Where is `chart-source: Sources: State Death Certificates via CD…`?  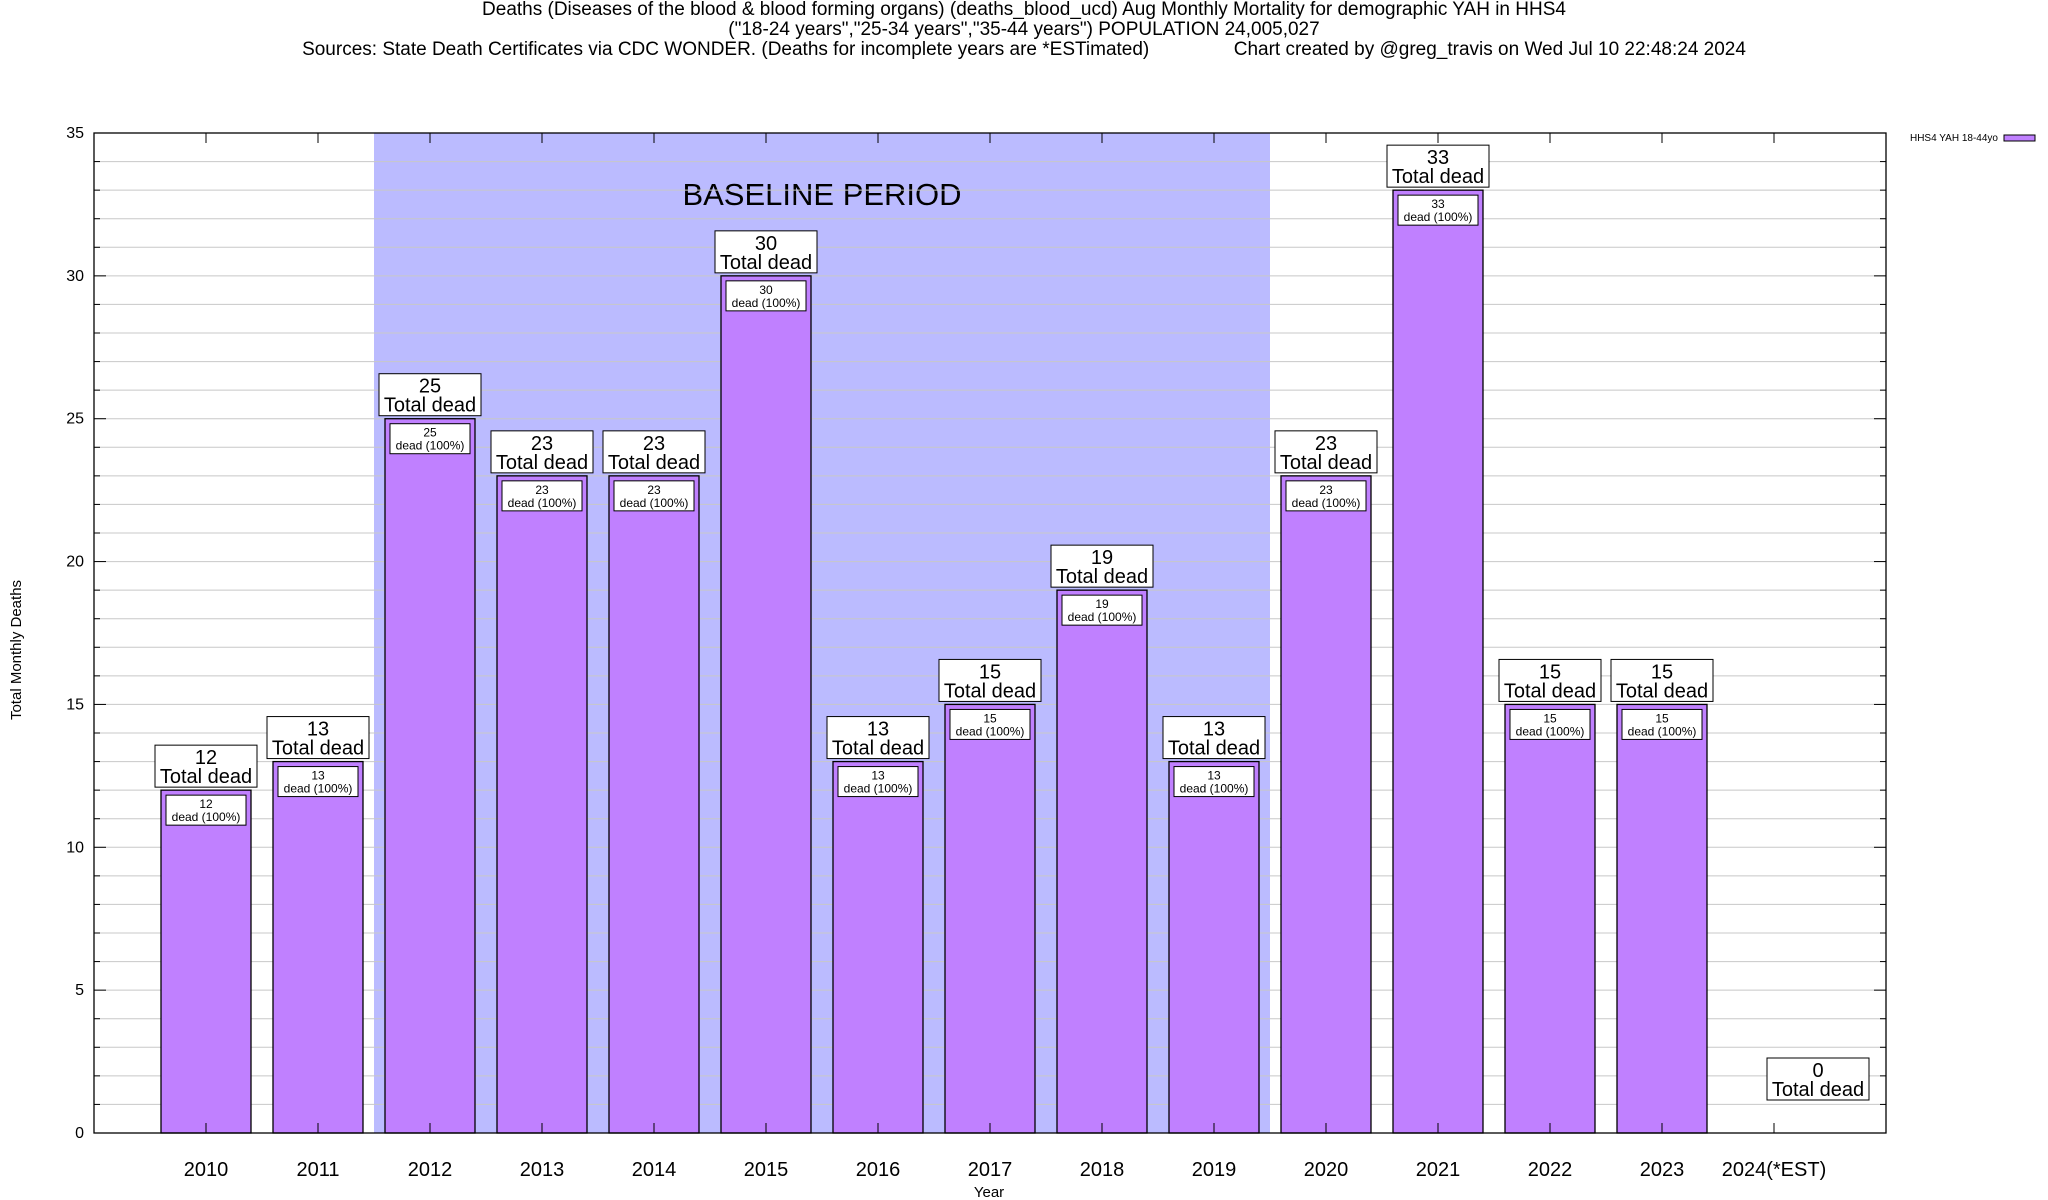 chart-source: Sources: State Death Certificates via CD… is located at coordinates (726, 49).